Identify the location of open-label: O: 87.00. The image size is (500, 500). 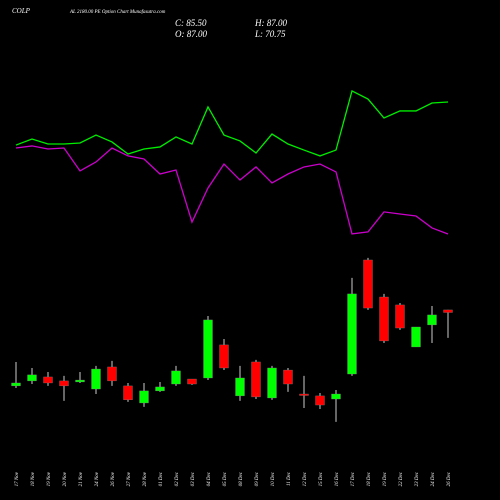
(191, 34).